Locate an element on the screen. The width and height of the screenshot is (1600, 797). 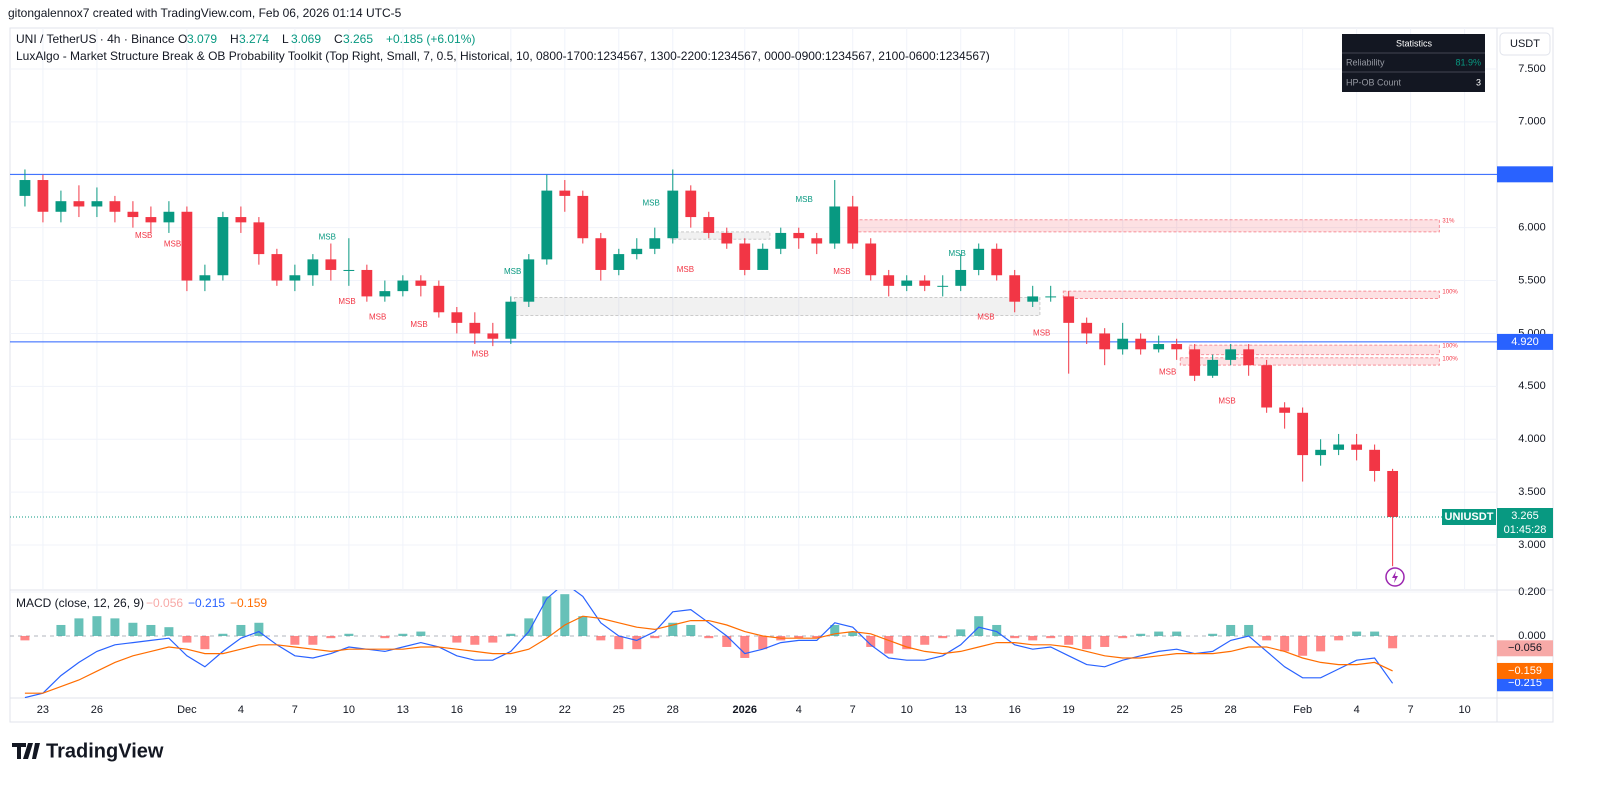
y-tick-label: 4.500 is located at coordinates (1532, 386).